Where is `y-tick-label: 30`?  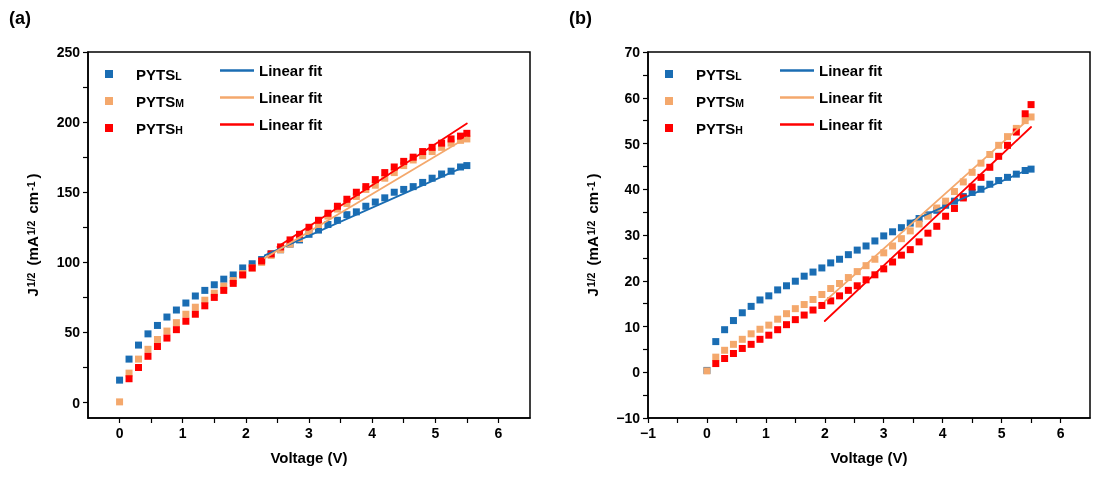 y-tick-label: 30 is located at coordinates (632, 235).